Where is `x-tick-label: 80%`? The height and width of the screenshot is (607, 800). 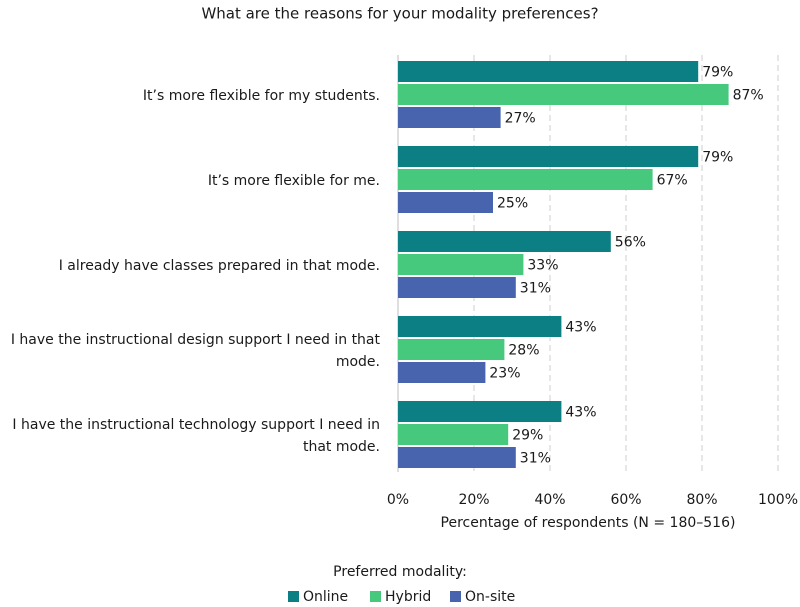
x-tick-label: 80% is located at coordinates (701, 500).